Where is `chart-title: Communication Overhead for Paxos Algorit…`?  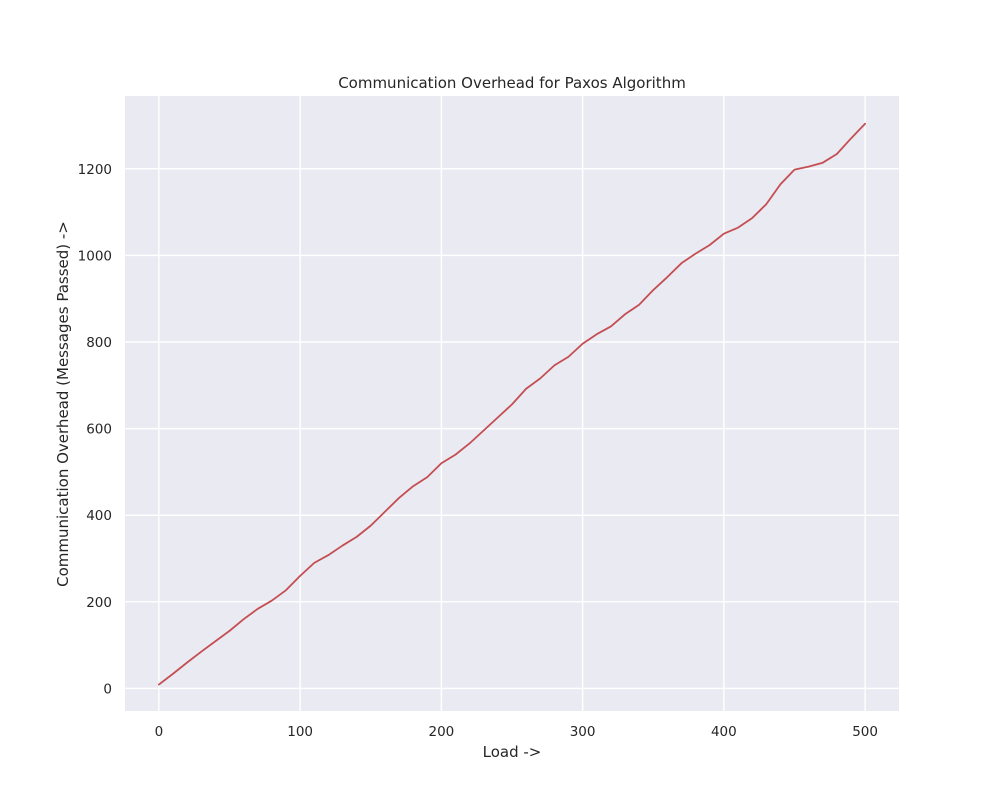
chart-title: Communication Overhead for Paxos Algorit… is located at coordinates (512, 83).